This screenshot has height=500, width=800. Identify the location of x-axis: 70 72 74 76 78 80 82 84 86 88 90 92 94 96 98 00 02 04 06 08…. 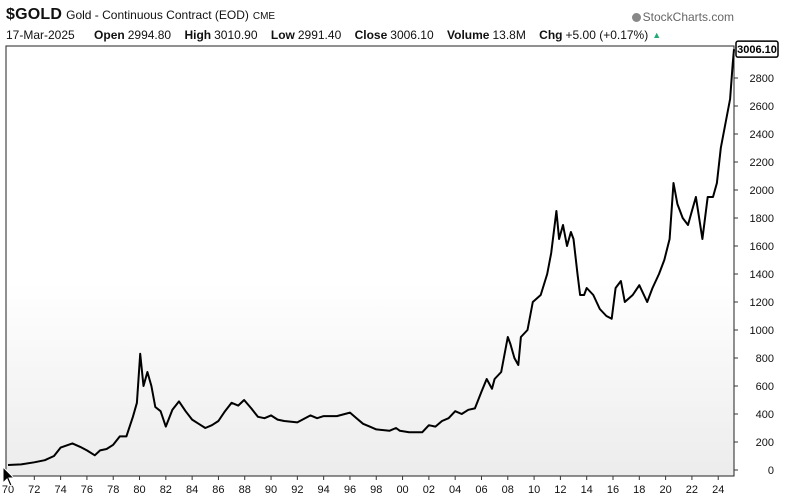
(363, 486).